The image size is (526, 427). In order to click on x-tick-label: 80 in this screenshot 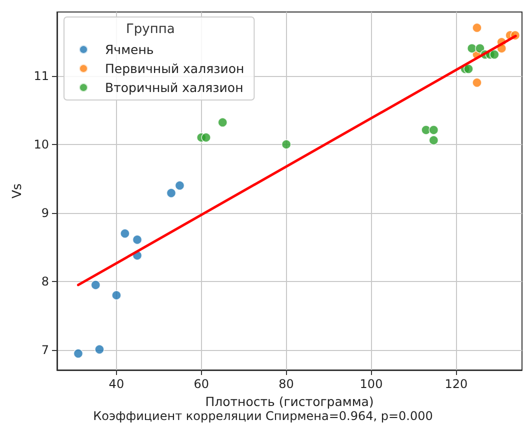, I will do `click(286, 384)`.